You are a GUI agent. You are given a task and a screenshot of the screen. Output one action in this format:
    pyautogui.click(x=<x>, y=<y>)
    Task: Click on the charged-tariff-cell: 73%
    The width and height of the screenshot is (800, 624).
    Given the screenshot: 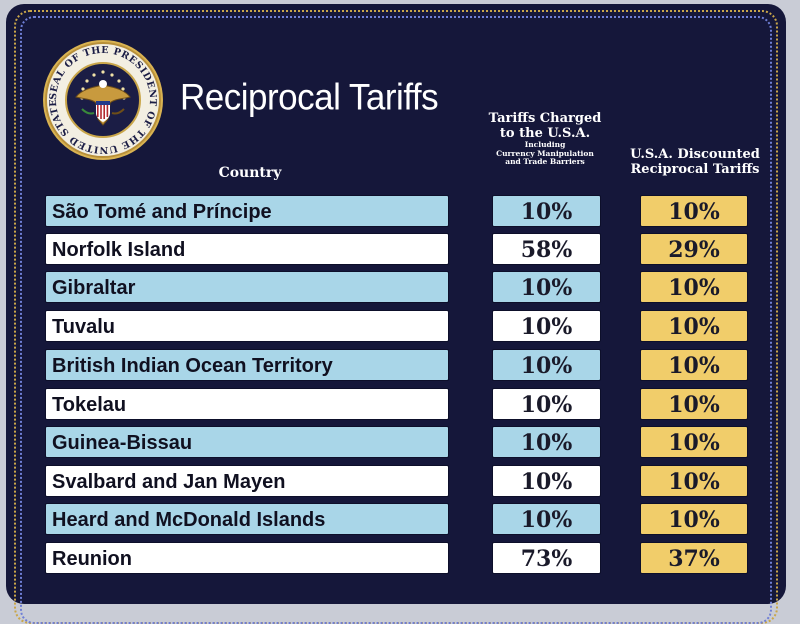 What is the action you would take?
    pyautogui.click(x=546, y=558)
    